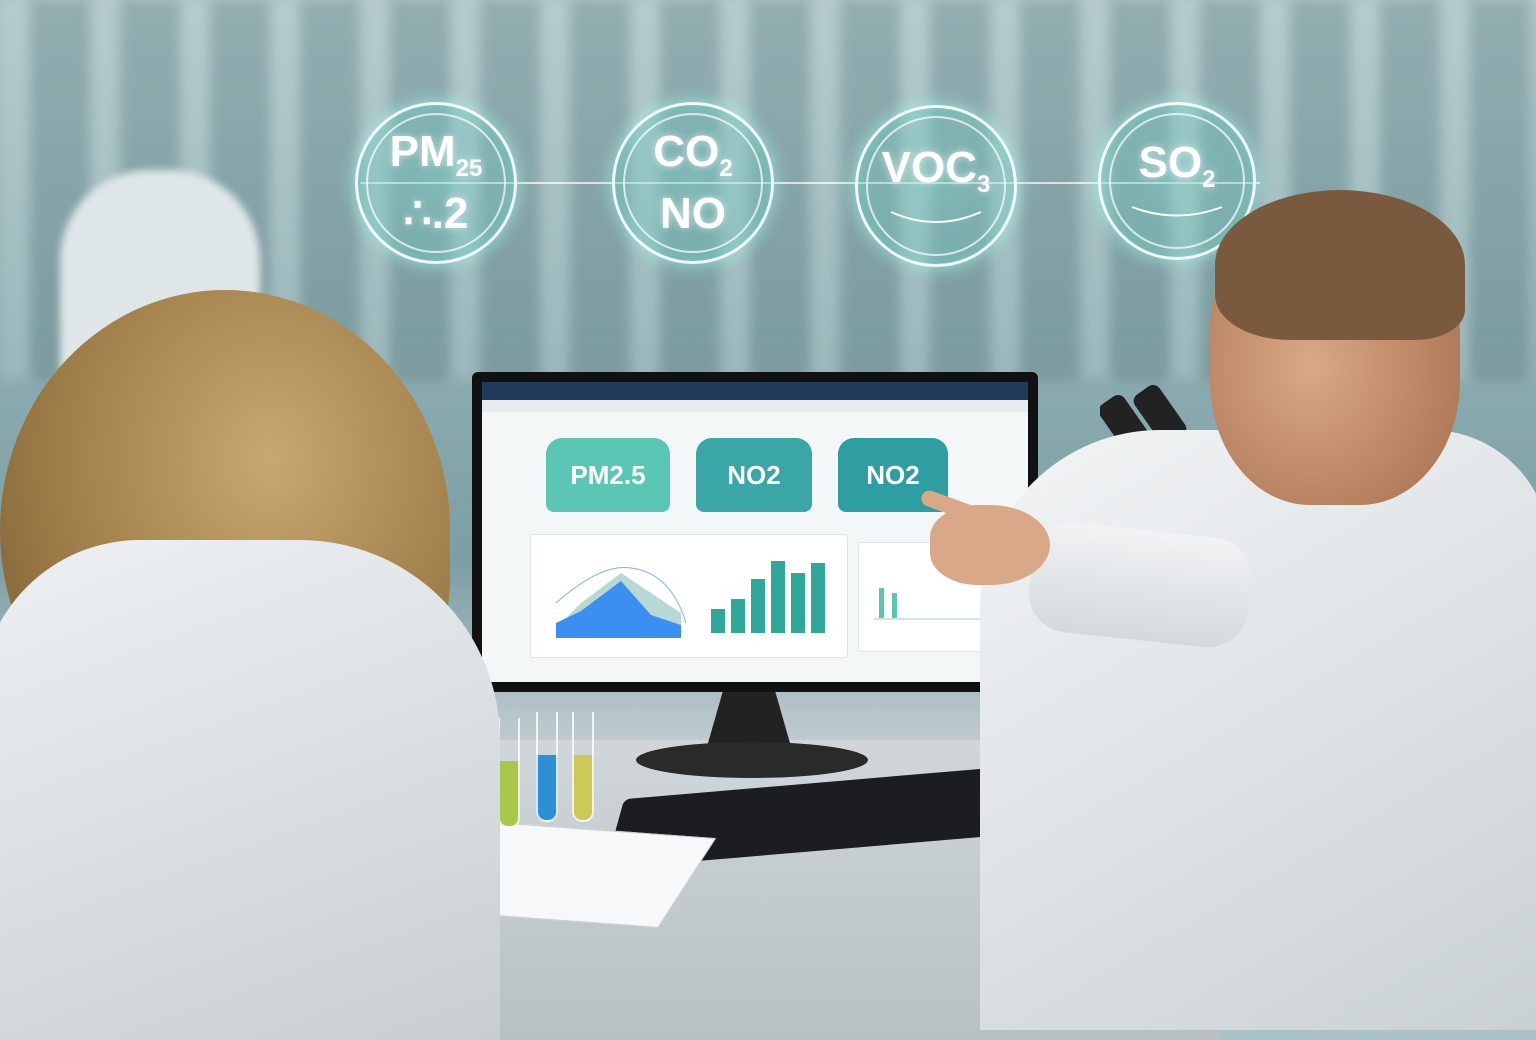 This screenshot has width=1536, height=1040. I want to click on monitor-base, so click(752, 760).